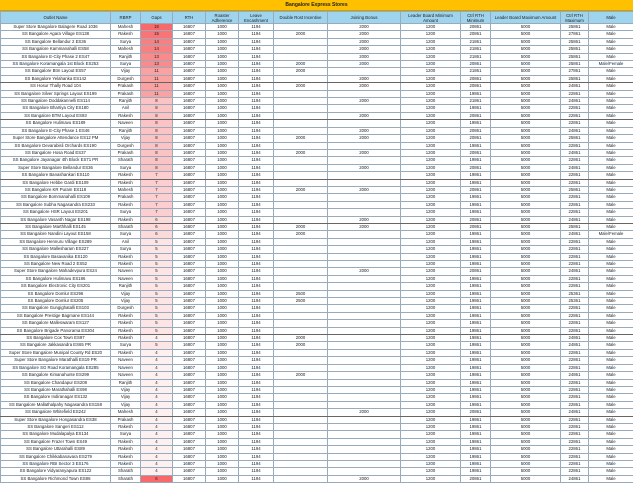  Describe the element at coordinates (475, 390) in the screenshot. I see `table-cell: 19861` at that location.